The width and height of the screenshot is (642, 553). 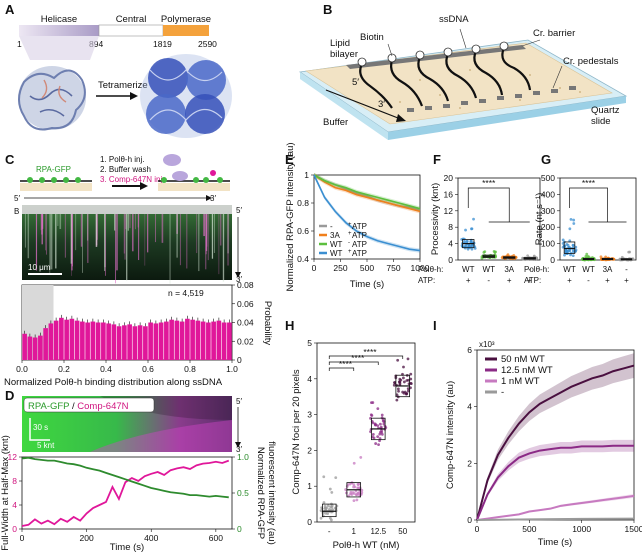 What do you see at coordinates (372, 37) in the screenshot?
I see `label-biotin: Biotin` at bounding box center [372, 37].